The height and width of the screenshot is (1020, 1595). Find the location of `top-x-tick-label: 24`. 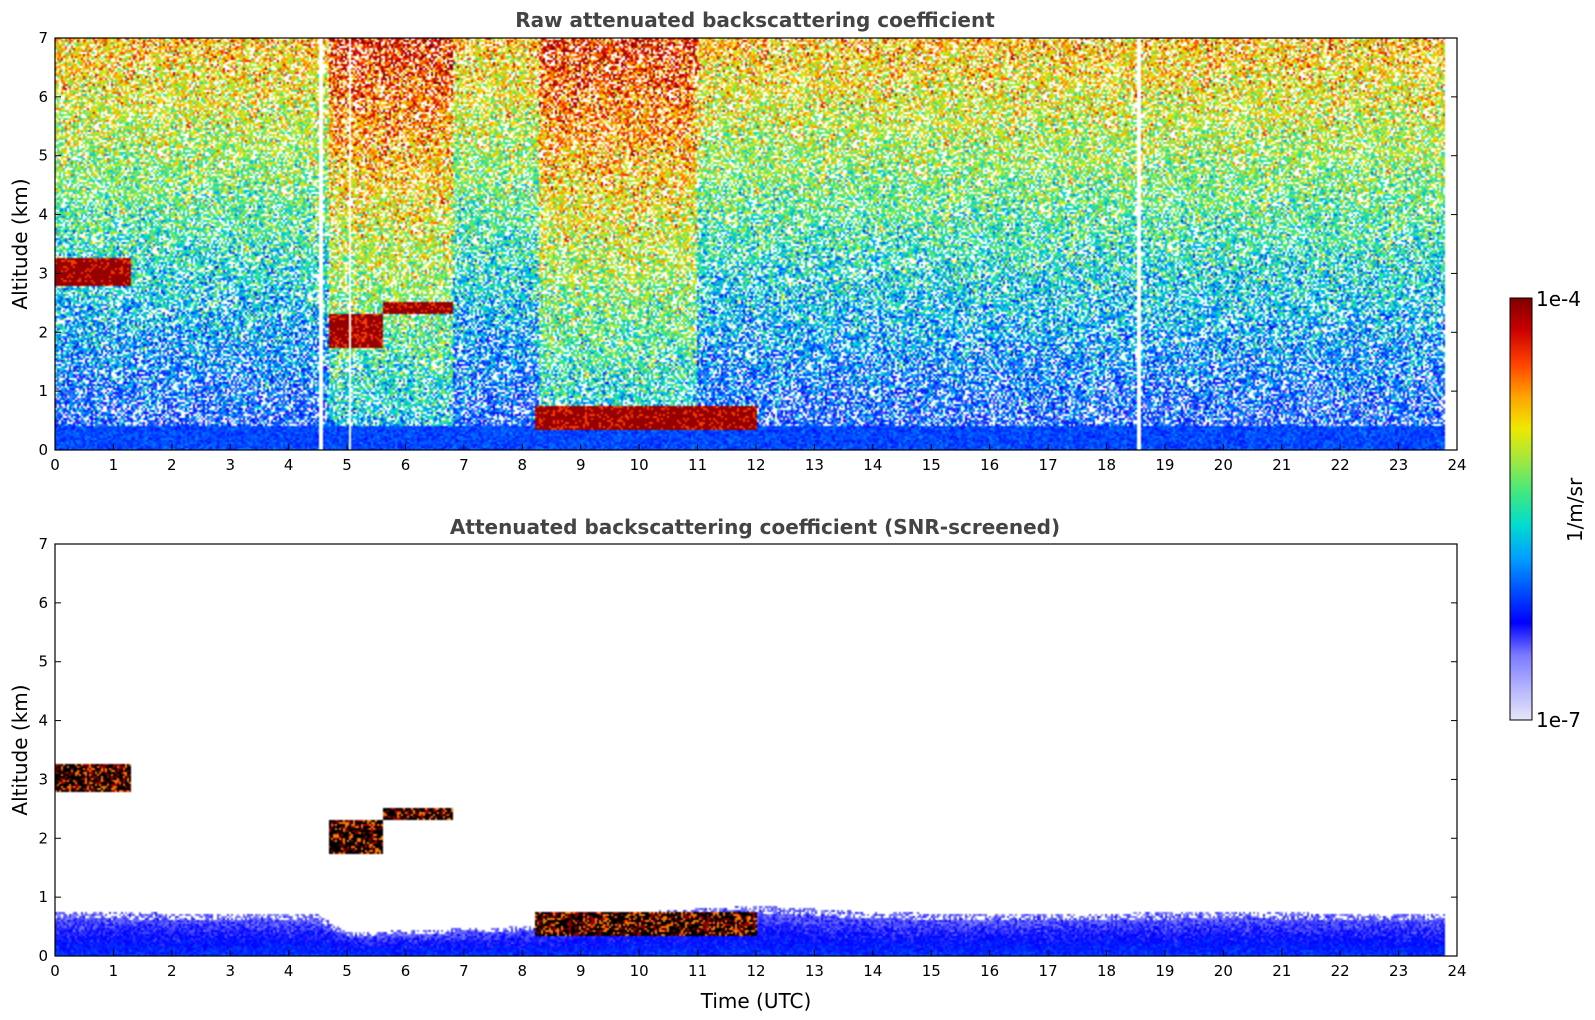

top-x-tick-label: 24 is located at coordinates (1456, 465).